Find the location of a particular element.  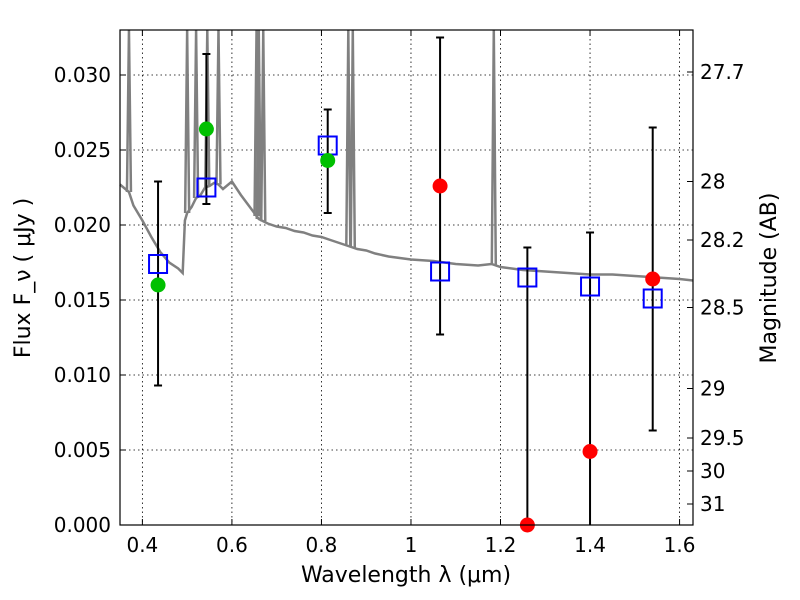

y-tick-label: 0.015 is located at coordinates (82, 300).